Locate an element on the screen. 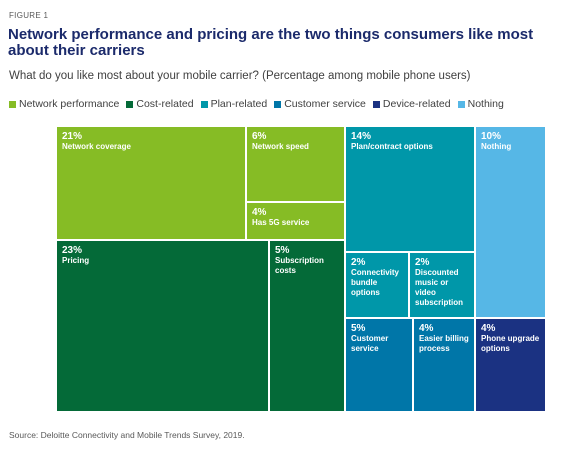  legend-item: Customer service is located at coordinates (320, 104).